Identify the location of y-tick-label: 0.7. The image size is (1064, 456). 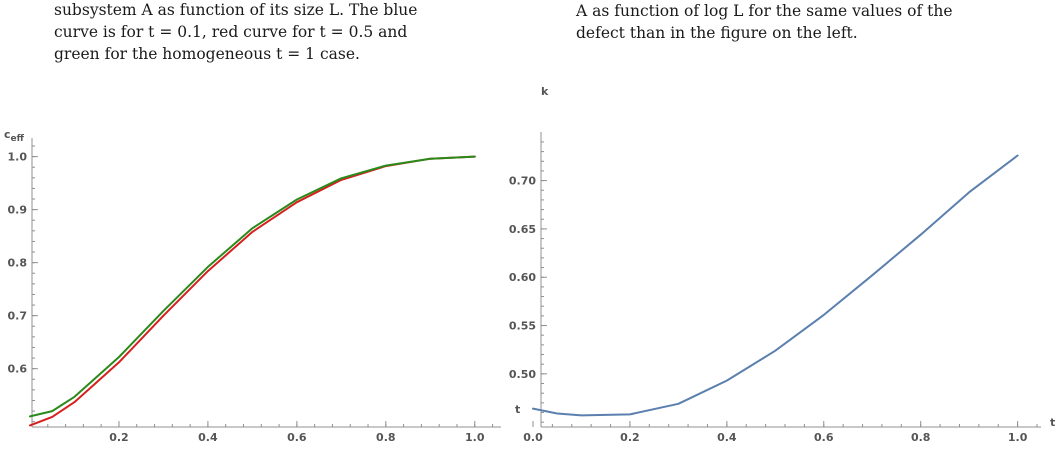
(18, 316).